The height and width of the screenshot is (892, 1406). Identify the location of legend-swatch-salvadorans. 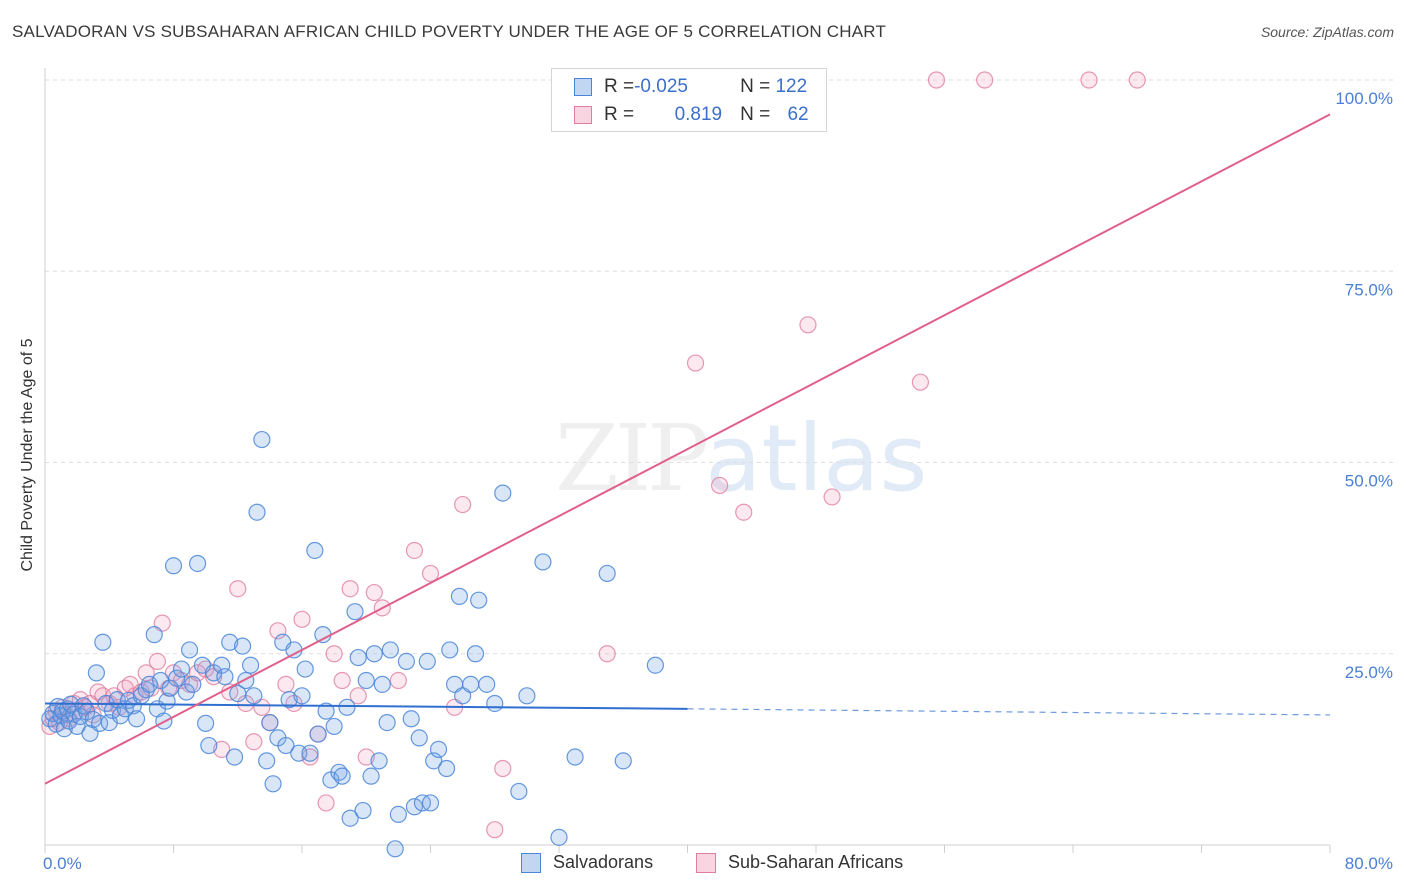
(531, 862).